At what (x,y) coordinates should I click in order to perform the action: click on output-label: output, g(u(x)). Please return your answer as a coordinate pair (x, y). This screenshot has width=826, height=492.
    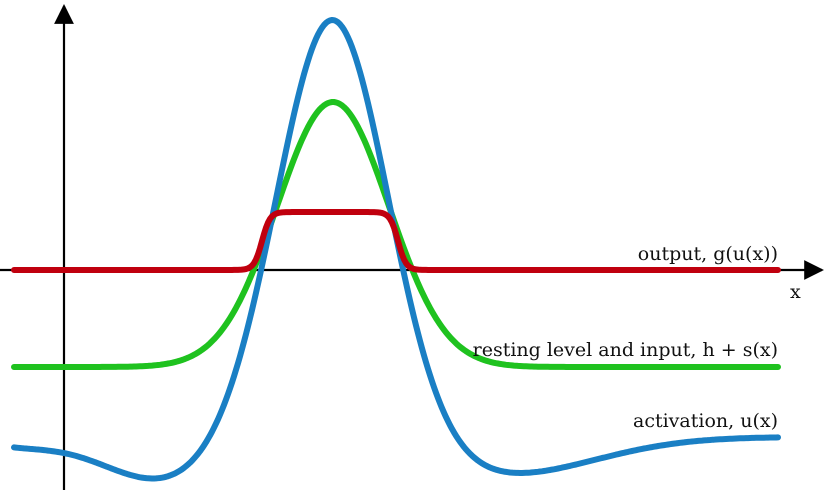
    Looking at the image, I should click on (708, 254).